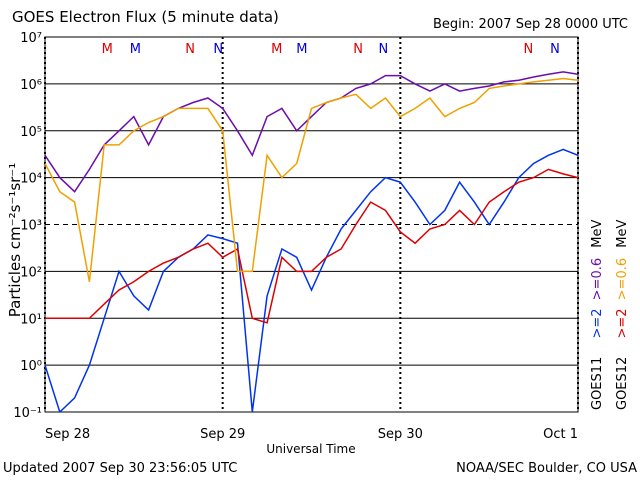 The height and width of the screenshot is (480, 640). Describe the element at coordinates (31, 132) in the screenshot. I see `y-tick-label: 10⁵` at that location.